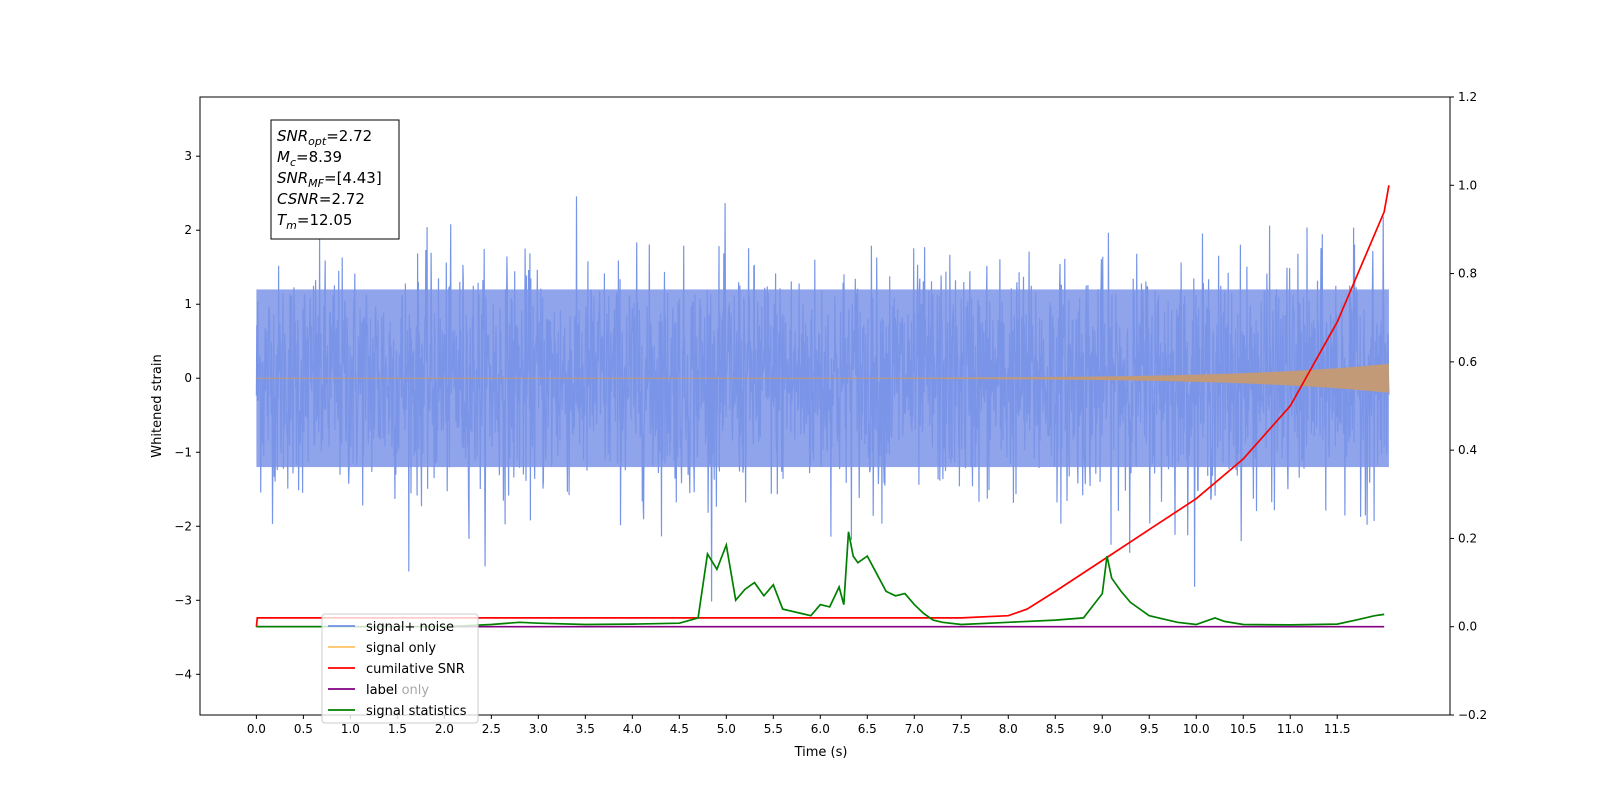 The height and width of the screenshot is (800, 1600). I want to click on y2-tick-label: 1.2, so click(1467, 97).